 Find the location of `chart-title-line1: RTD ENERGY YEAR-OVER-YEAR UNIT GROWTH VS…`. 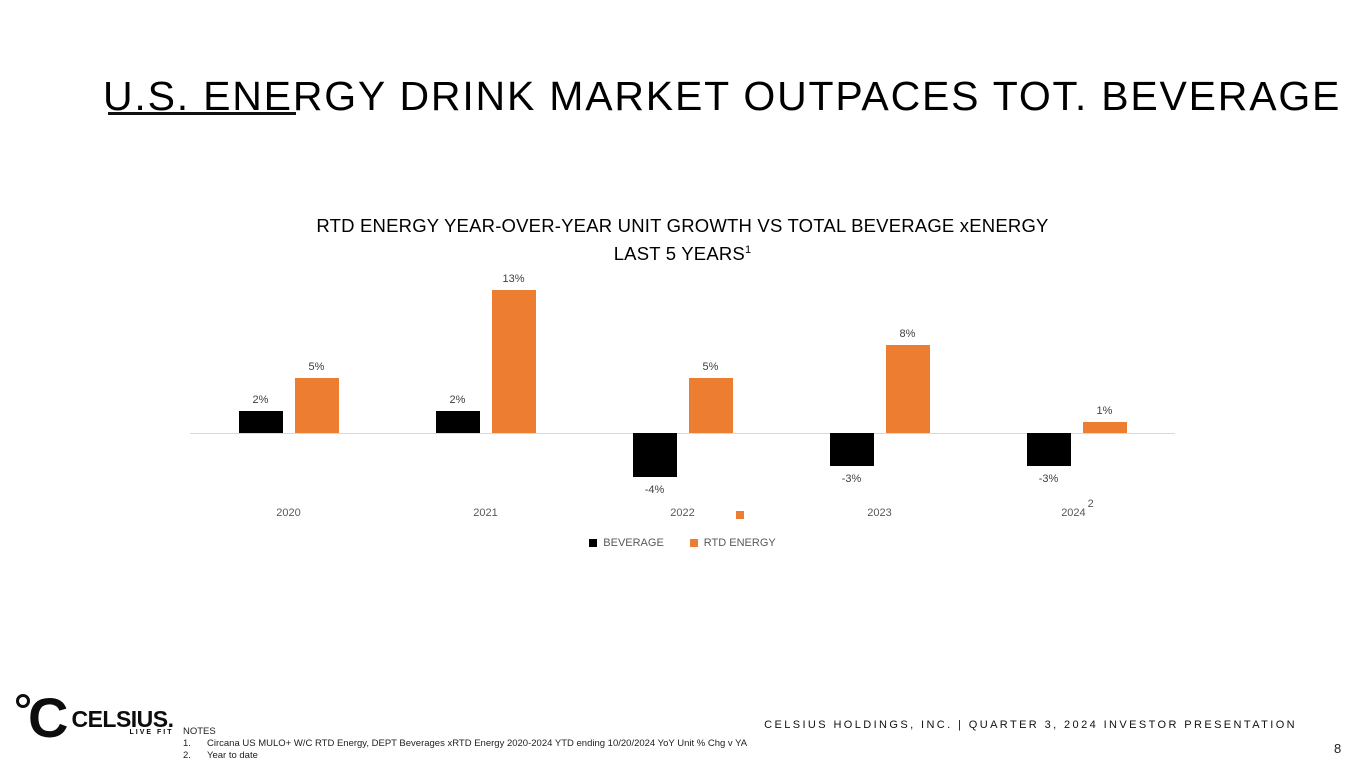

chart-title-line1: RTD ENERGY YEAR-OVER-YEAR UNIT GROWTH VS… is located at coordinates (682, 225).